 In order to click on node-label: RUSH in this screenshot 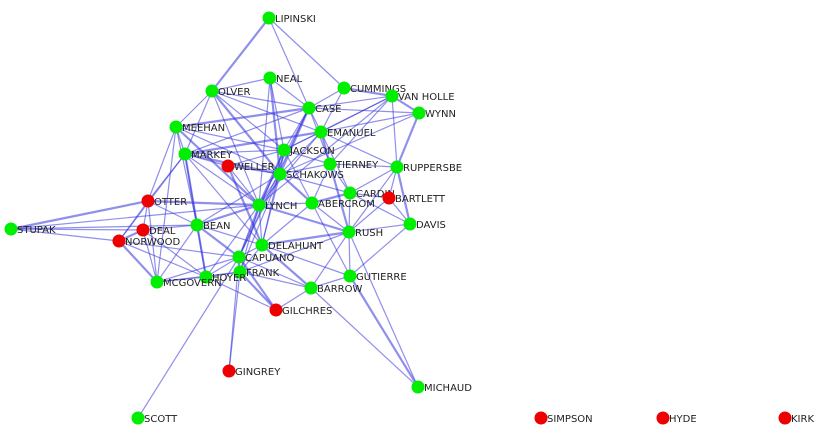, I will do `click(369, 233)`.